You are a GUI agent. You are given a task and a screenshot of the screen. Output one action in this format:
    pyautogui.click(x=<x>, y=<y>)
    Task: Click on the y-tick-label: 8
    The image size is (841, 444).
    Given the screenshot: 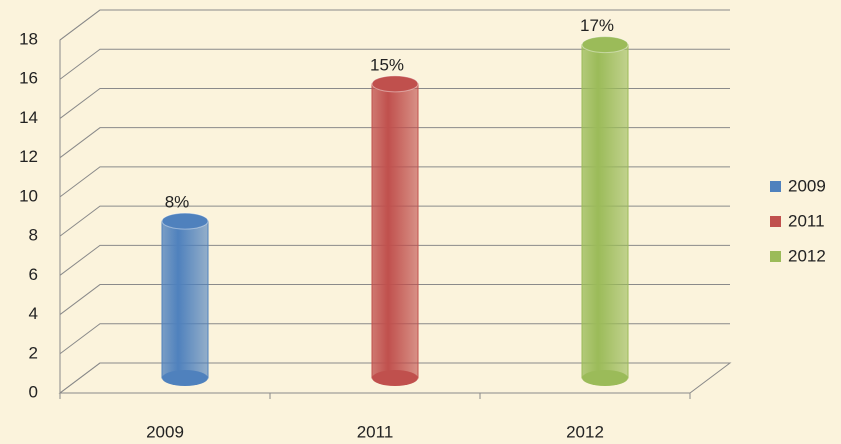 What is the action you would take?
    pyautogui.click(x=33, y=235)
    